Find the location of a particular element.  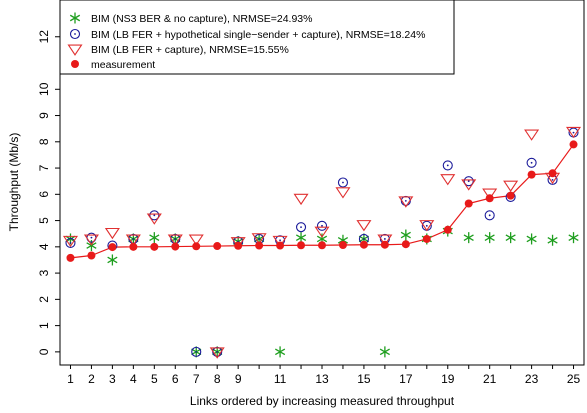

y-tick-label-12: 12 is located at coordinates (44, 37).